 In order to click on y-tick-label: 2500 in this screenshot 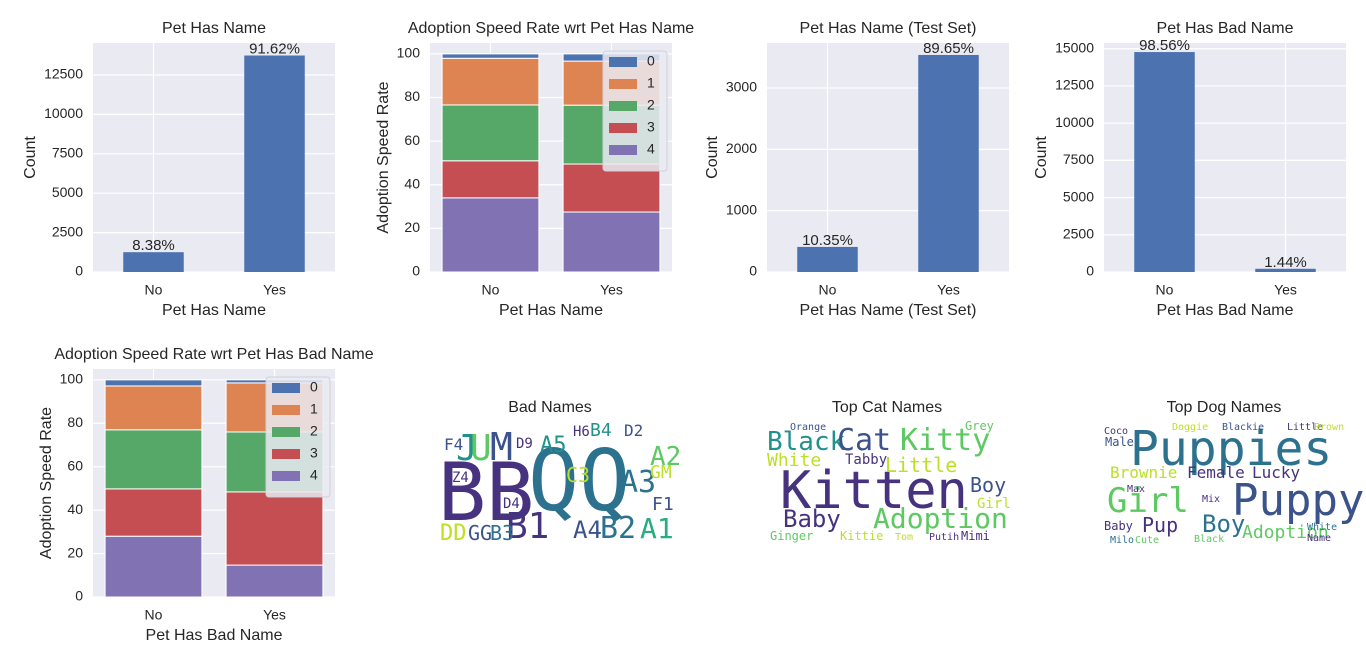, I will do `click(1078, 233)`.